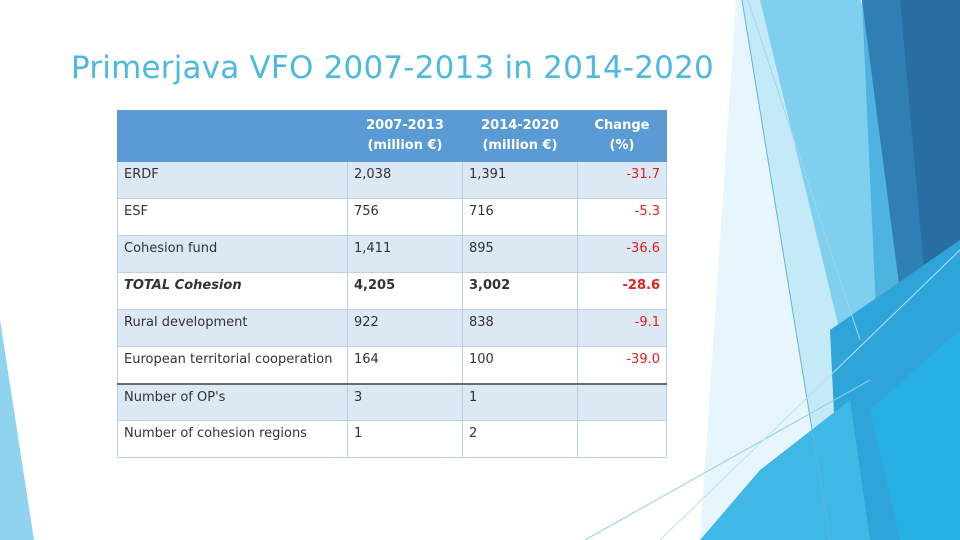  Describe the element at coordinates (520, 365) in the screenshot. I see `value-2014-2020: 100` at that location.